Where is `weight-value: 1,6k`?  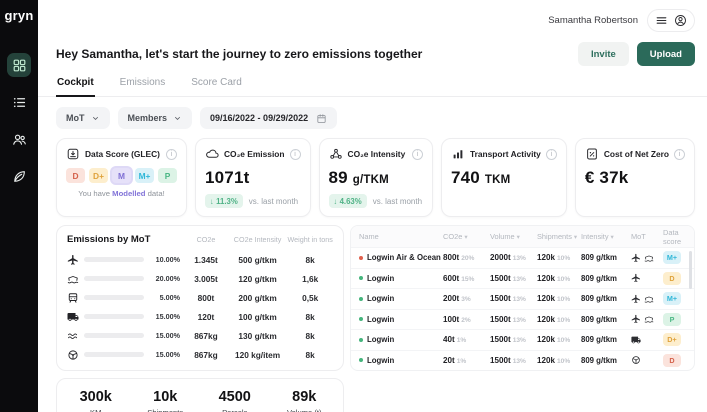
weight-value: 1,6k is located at coordinates (310, 278).